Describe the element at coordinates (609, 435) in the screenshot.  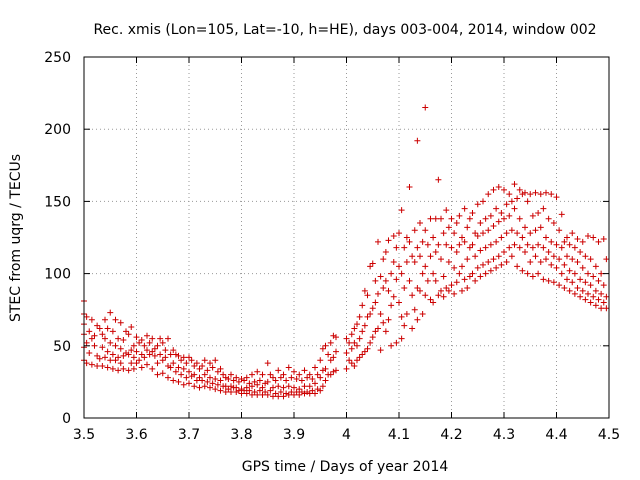
I see `x-tick-label: 4.5` at that location.